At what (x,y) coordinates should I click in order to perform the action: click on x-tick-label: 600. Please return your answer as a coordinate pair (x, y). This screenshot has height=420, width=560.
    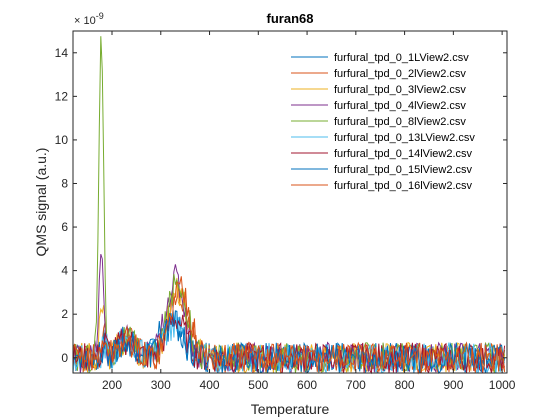
    Looking at the image, I should click on (307, 385).